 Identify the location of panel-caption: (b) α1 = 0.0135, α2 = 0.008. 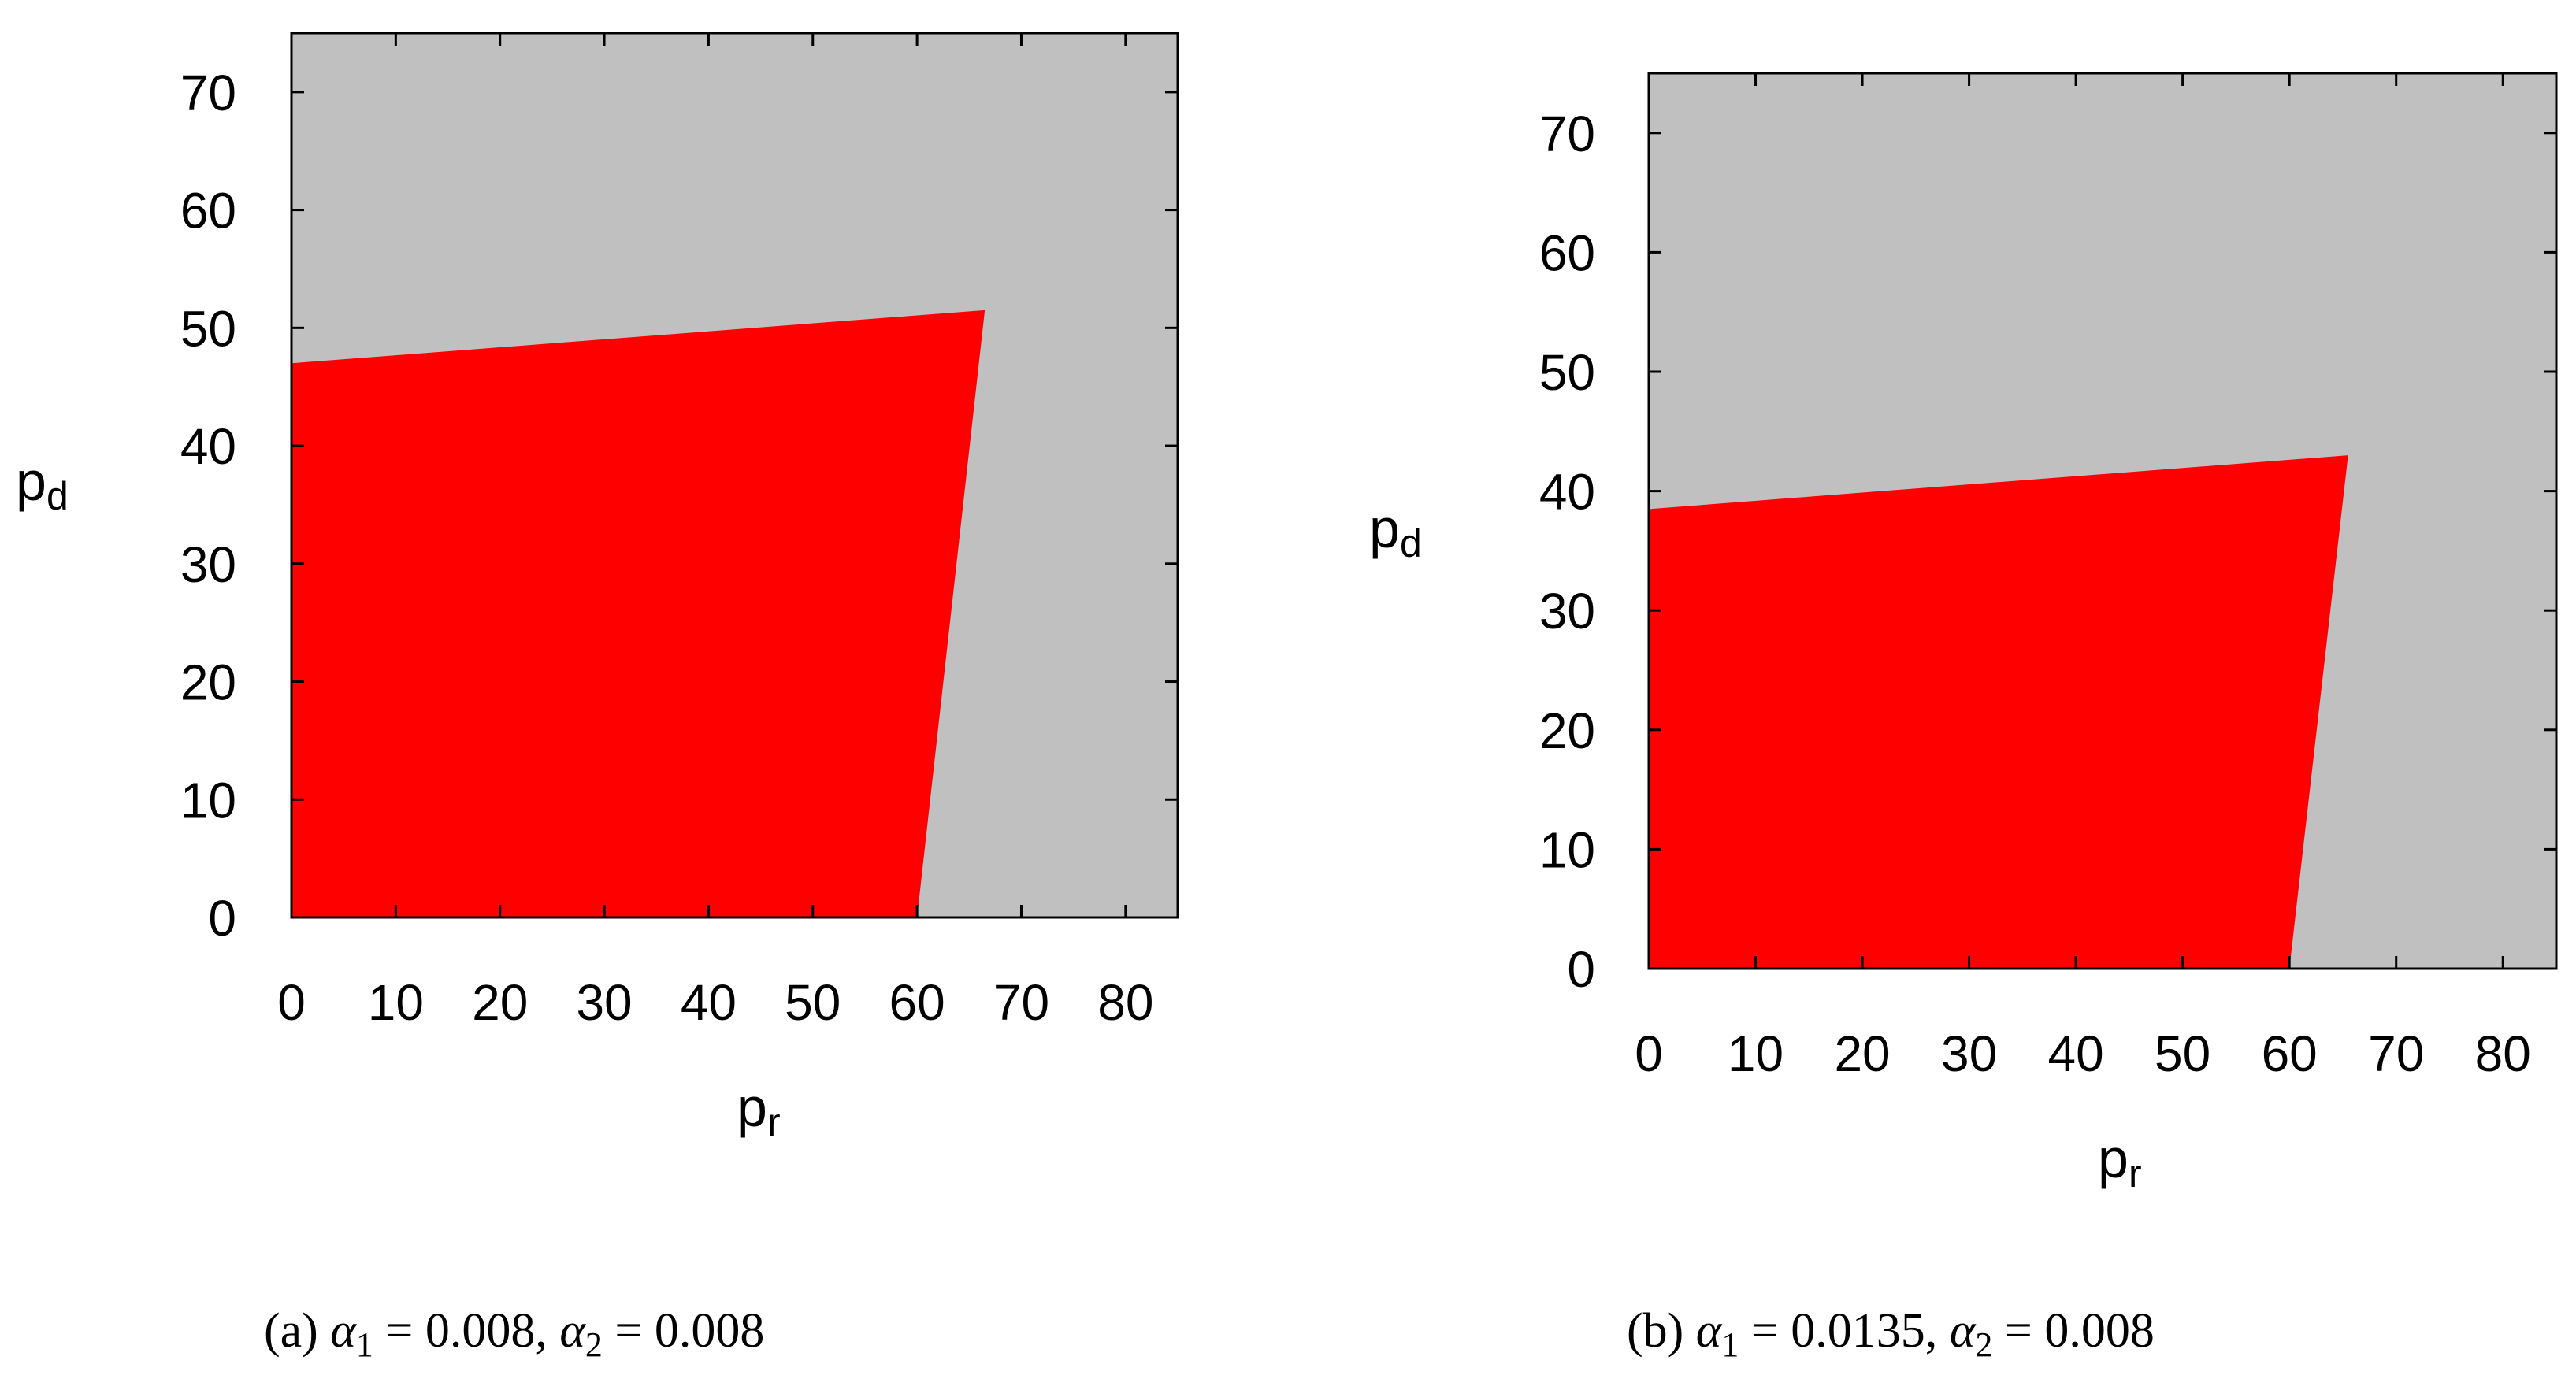
(1891, 1334).